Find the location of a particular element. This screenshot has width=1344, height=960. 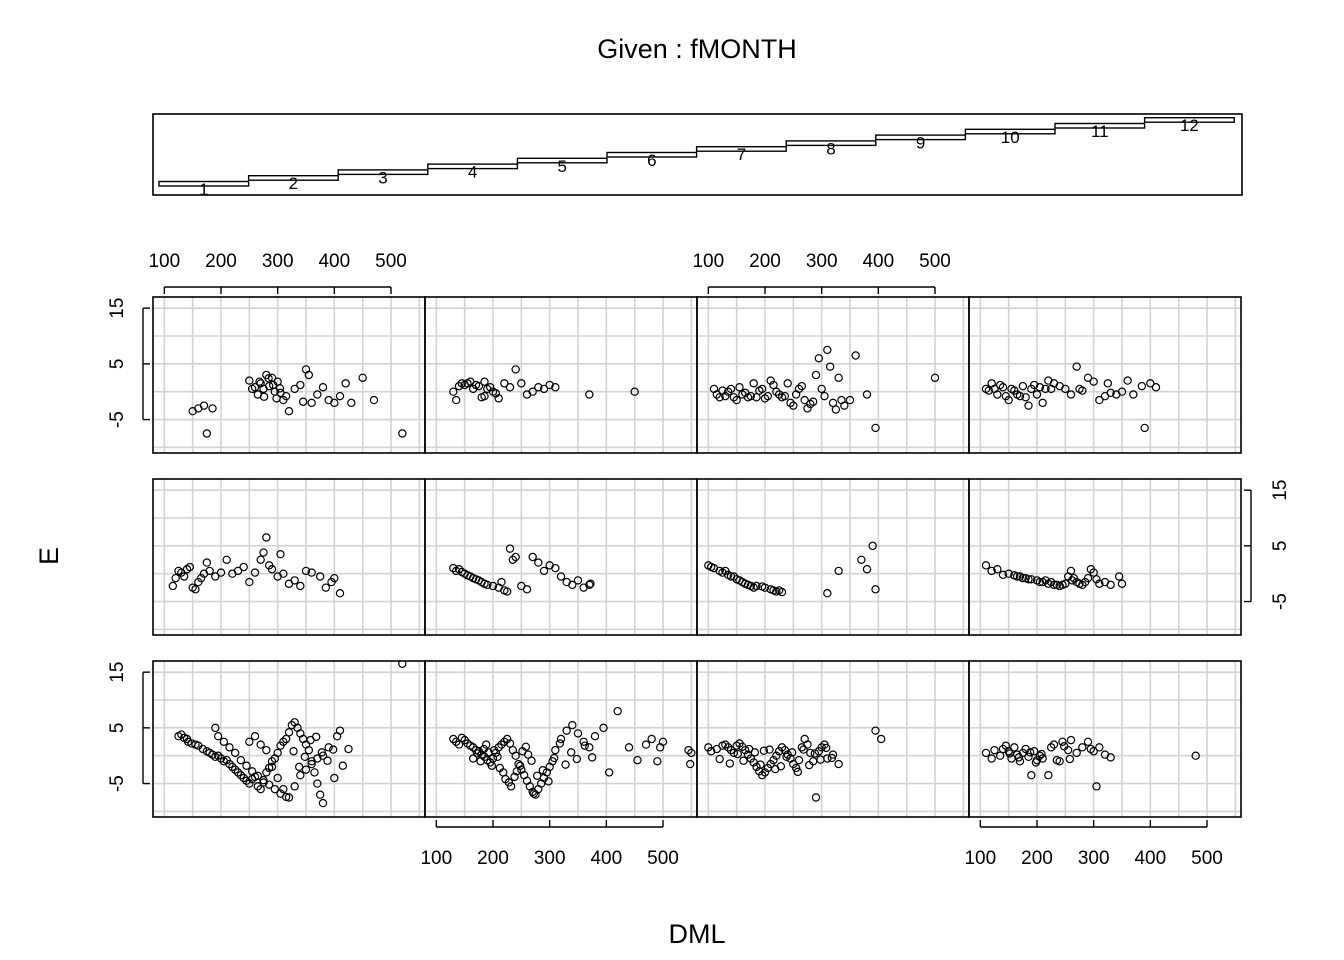

x-axis-top: 100 200 300 400 500 is located at coordinates (277, 272).